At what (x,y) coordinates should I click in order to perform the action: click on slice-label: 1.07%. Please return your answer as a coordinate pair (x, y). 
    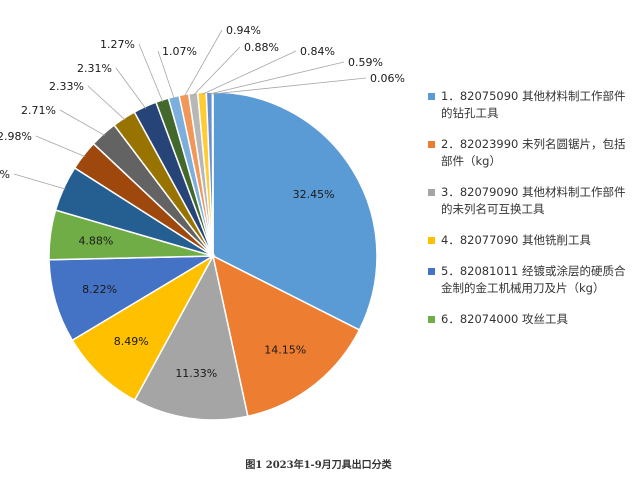
    Looking at the image, I should click on (179, 51).